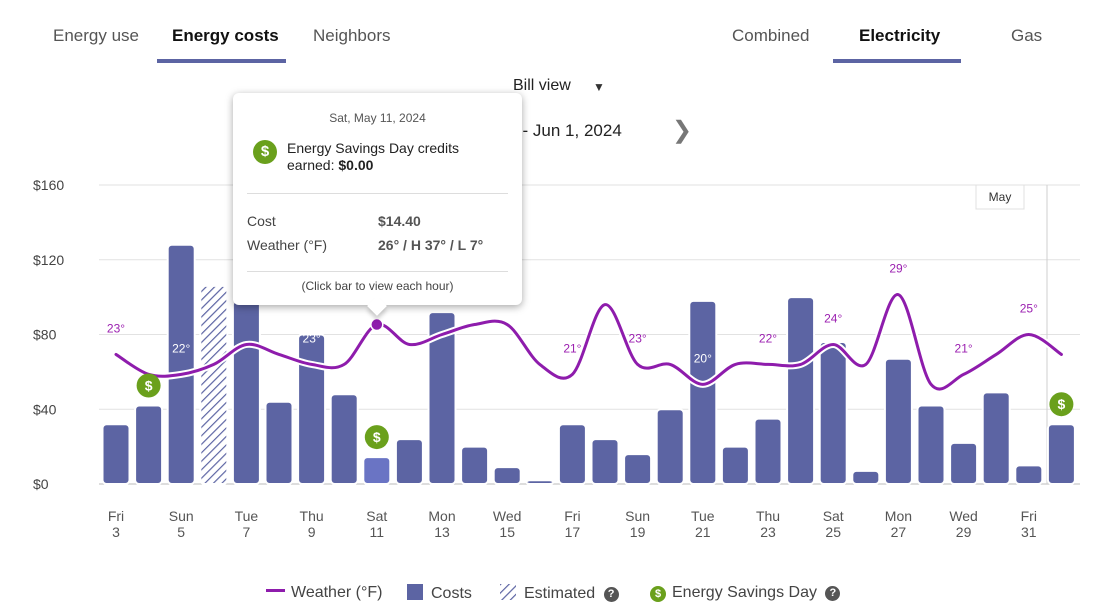 The height and width of the screenshot is (614, 1114). Describe the element at coordinates (415, 592) in the screenshot. I see `bar-swatch-icon` at that location.